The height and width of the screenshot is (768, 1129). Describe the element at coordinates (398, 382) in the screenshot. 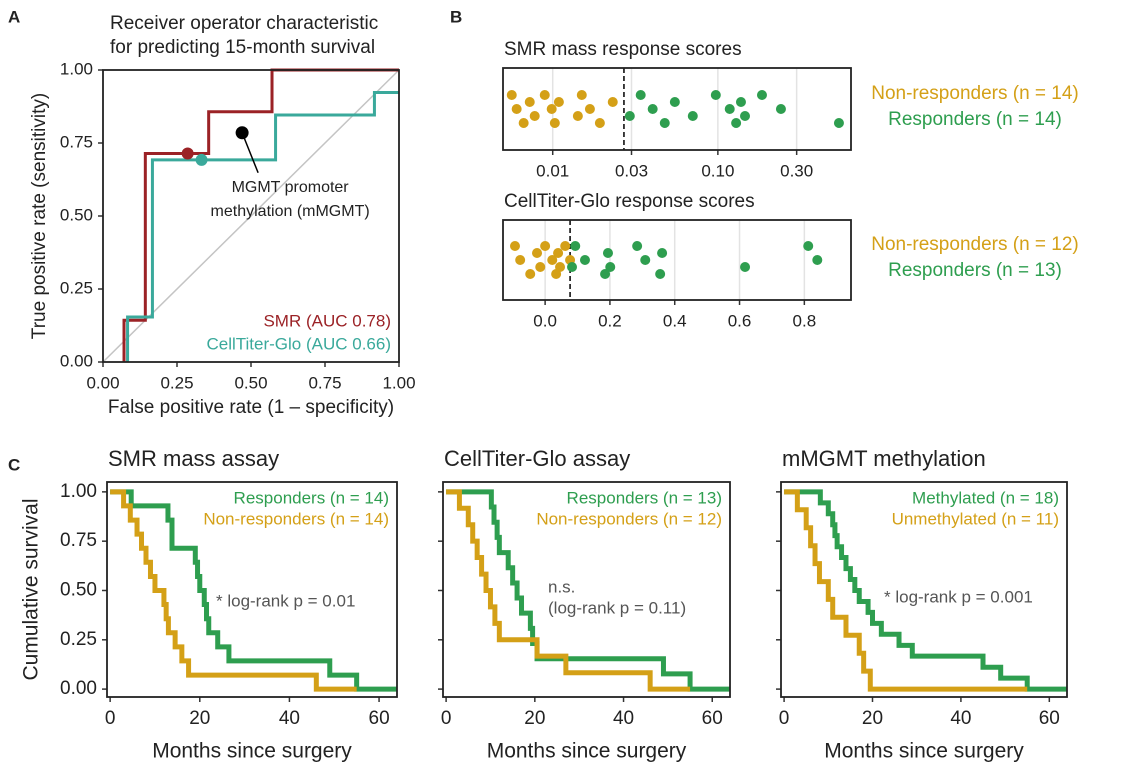

I see `x-tick-label: 1.00` at that location.